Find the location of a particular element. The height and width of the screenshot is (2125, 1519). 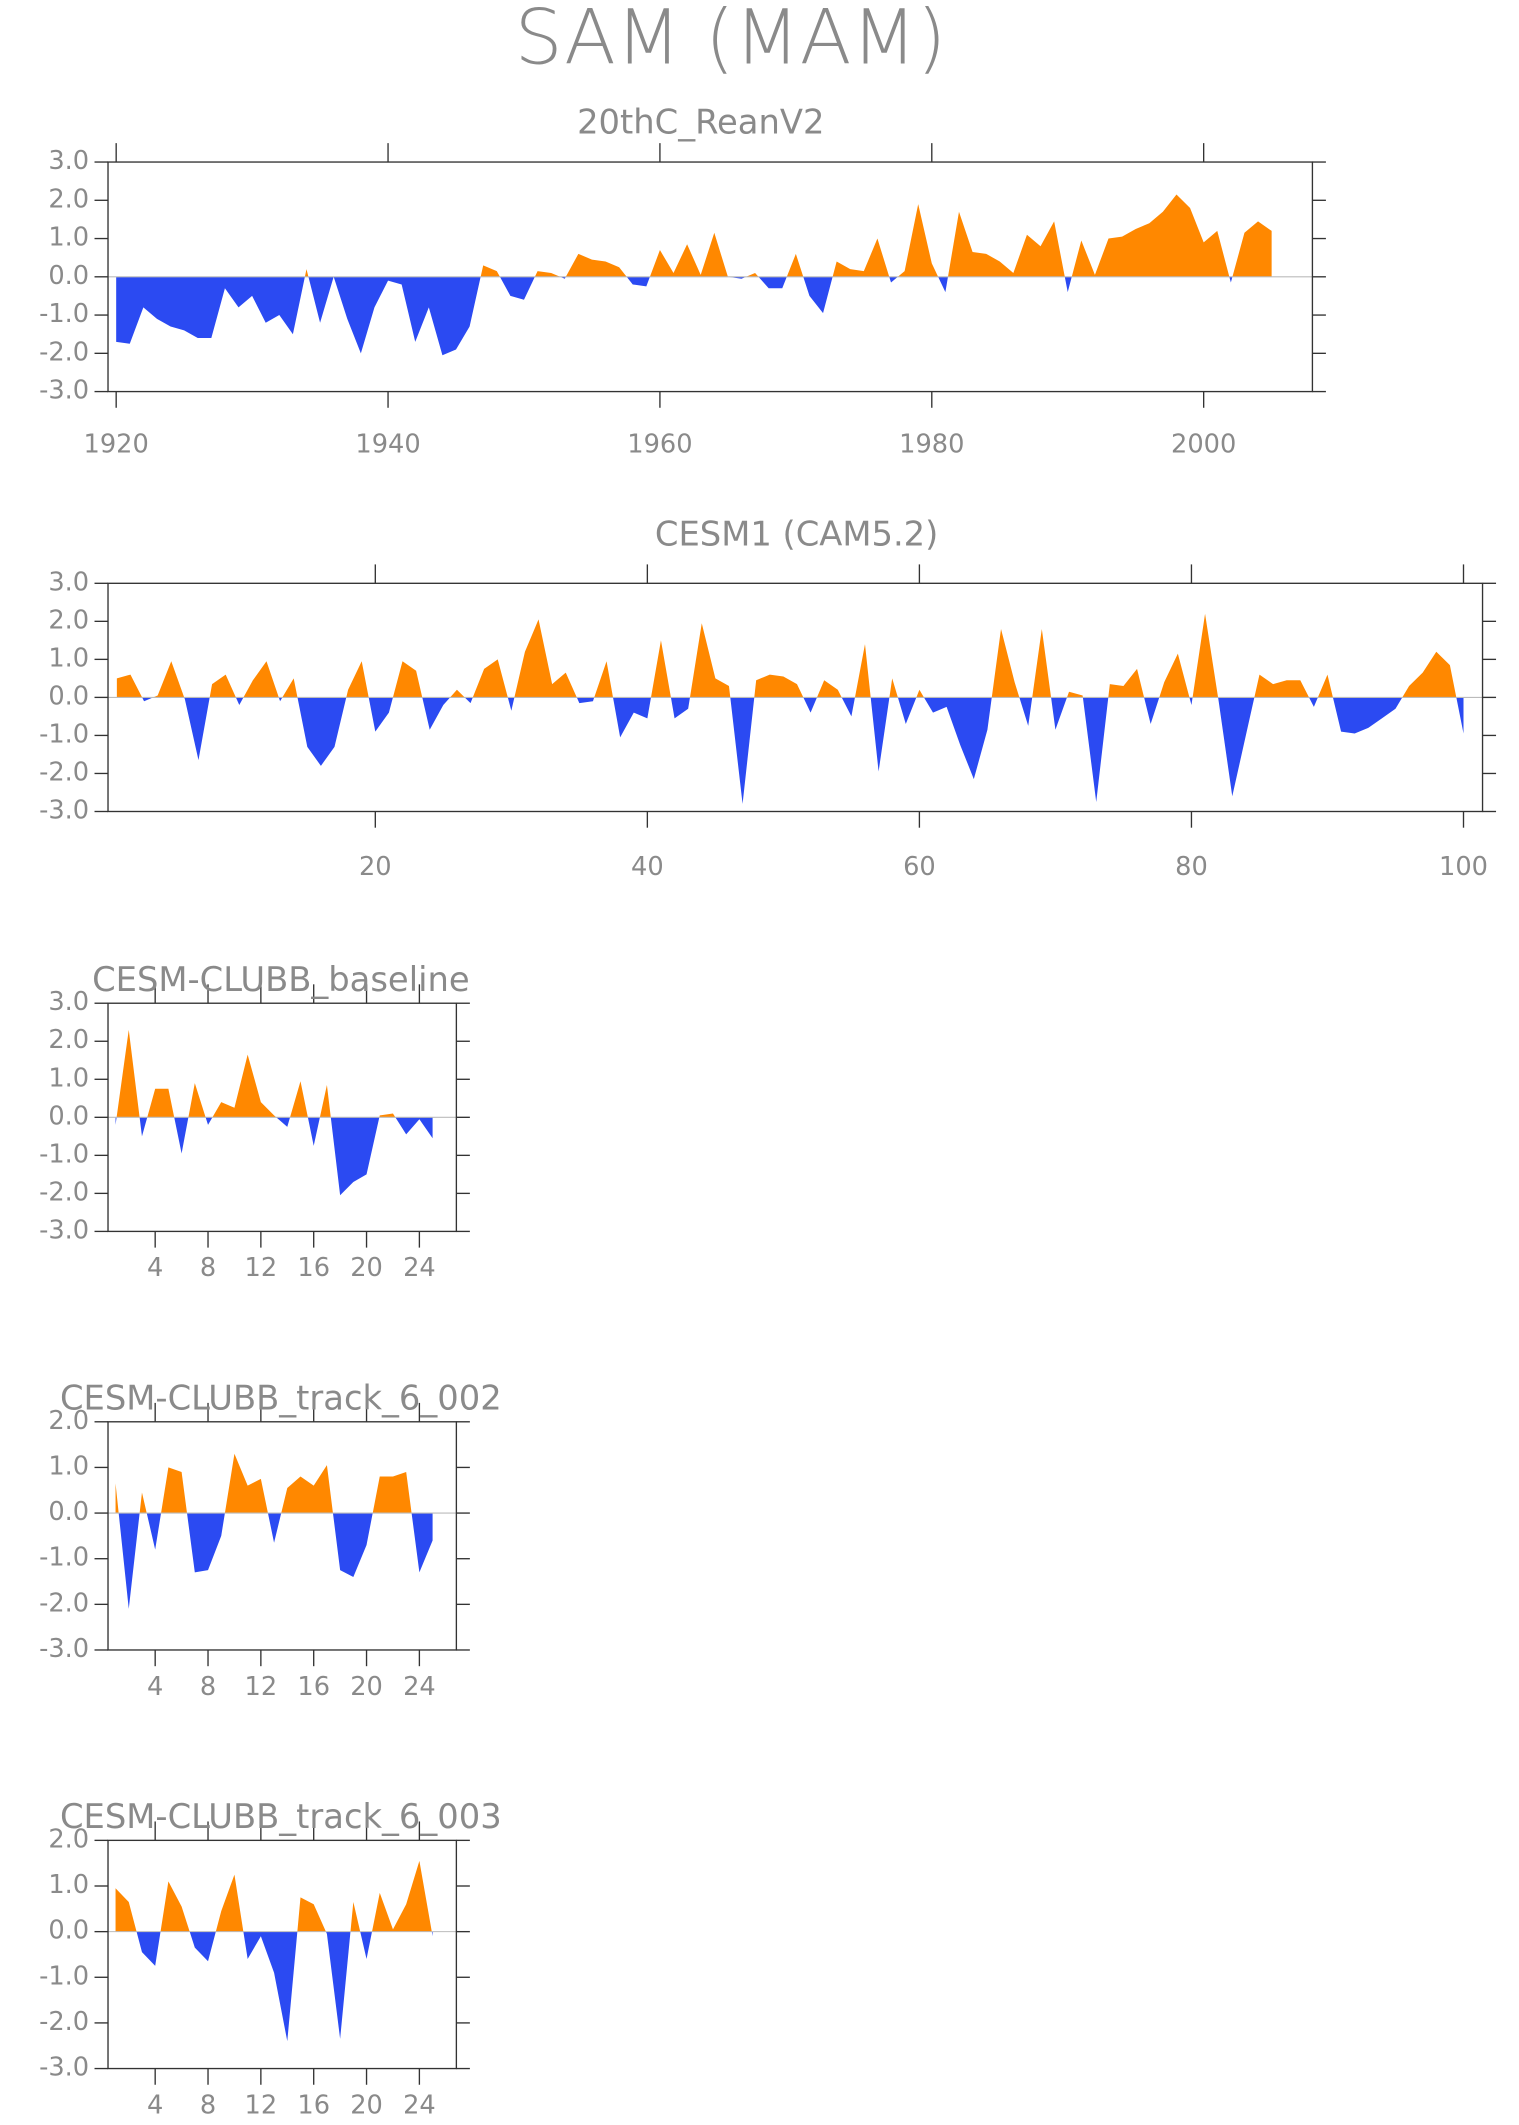

figure-title: SAM (MAM) is located at coordinates (731, 41).